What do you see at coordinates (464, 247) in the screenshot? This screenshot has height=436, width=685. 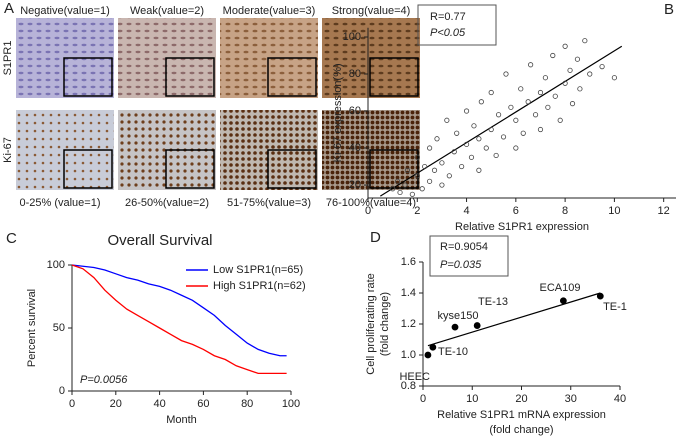 I see `annotation: R=0.9054` at bounding box center [464, 247].